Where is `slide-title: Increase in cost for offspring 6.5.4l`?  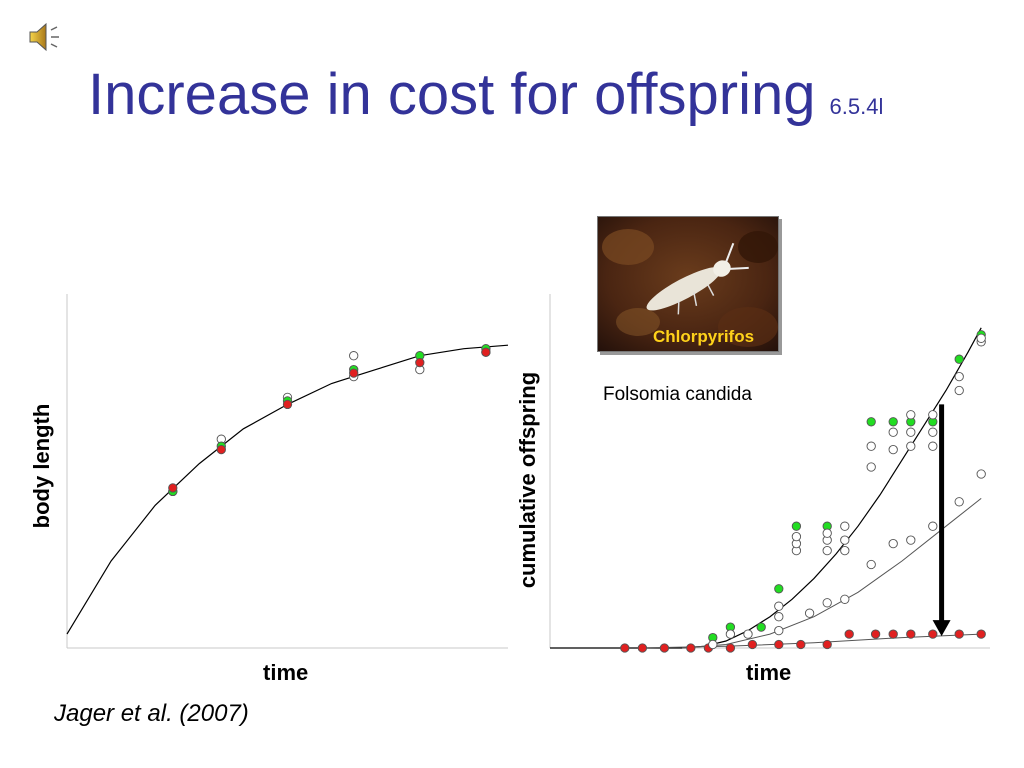
slide-title: Increase in cost for offspring 6.5.4l is located at coordinates (485, 95).